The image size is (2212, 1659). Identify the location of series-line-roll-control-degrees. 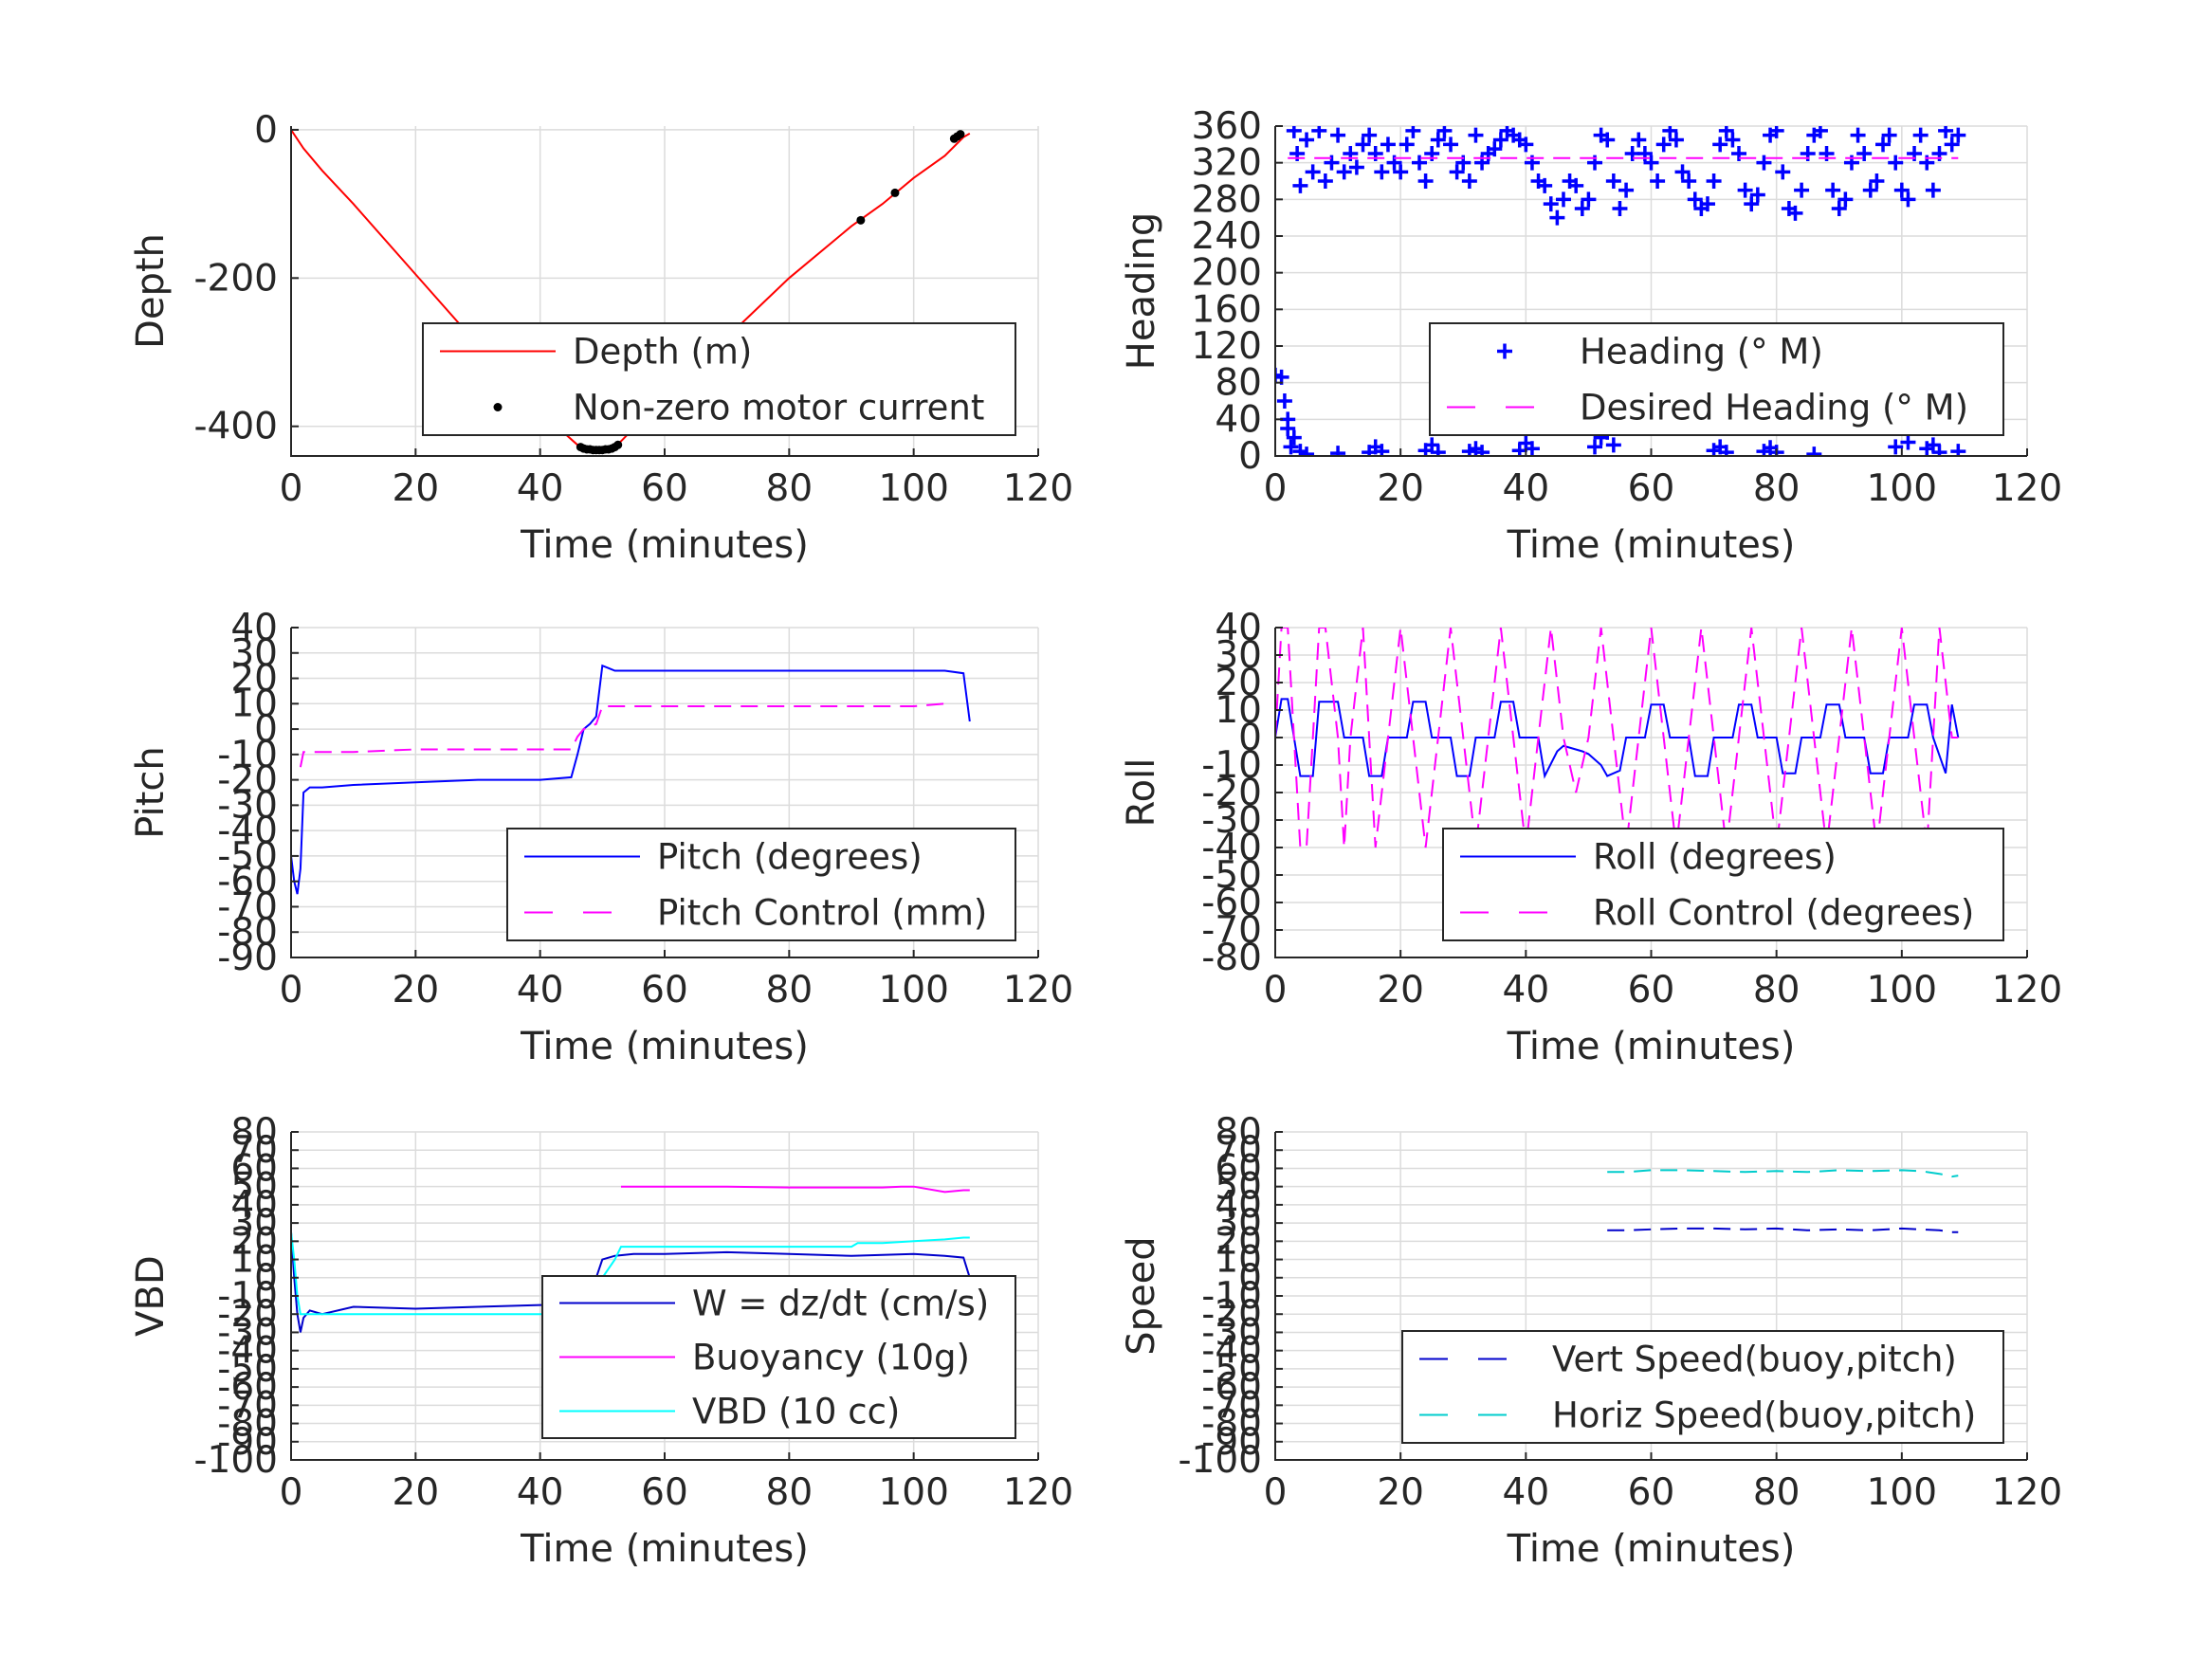
(1617, 738).